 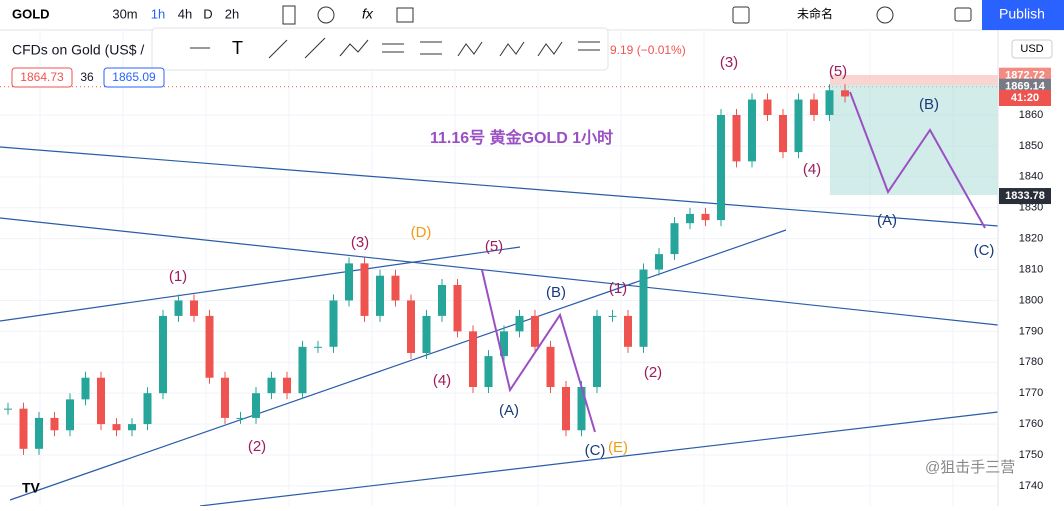 I want to click on y-tick-label: 1840, so click(x=1031, y=177).